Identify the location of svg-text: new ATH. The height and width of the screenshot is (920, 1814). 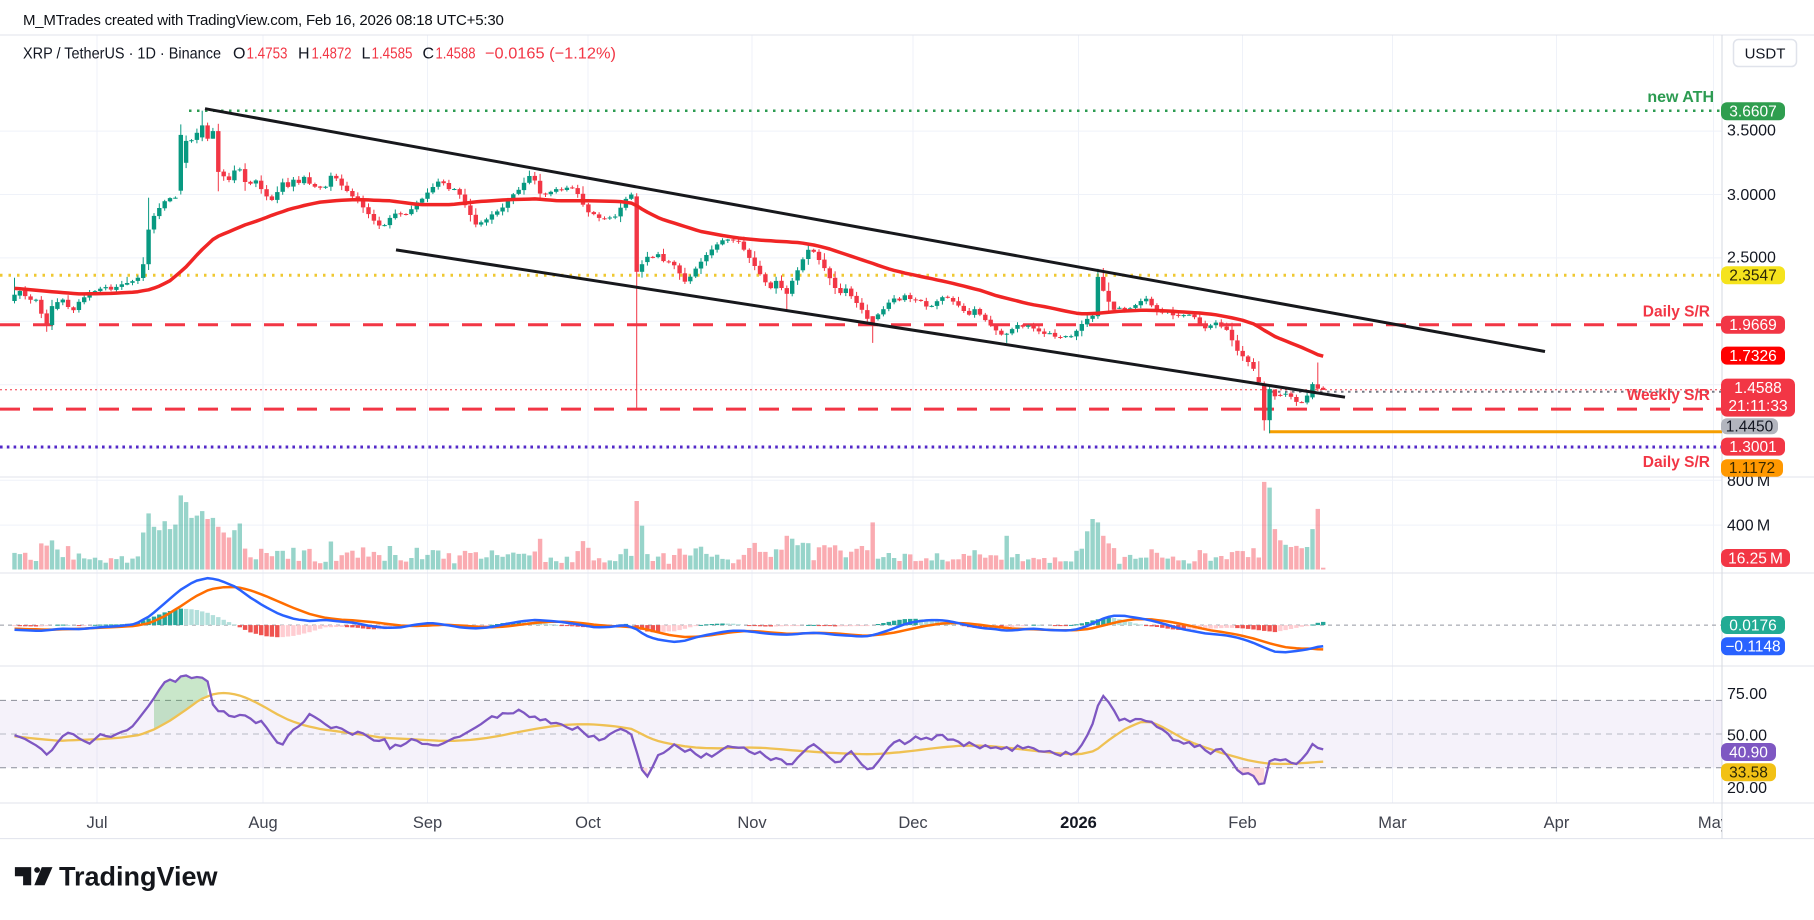
(1680, 97).